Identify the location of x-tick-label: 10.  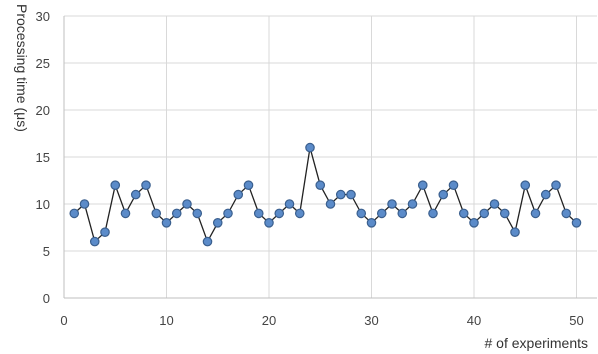
(166, 320).